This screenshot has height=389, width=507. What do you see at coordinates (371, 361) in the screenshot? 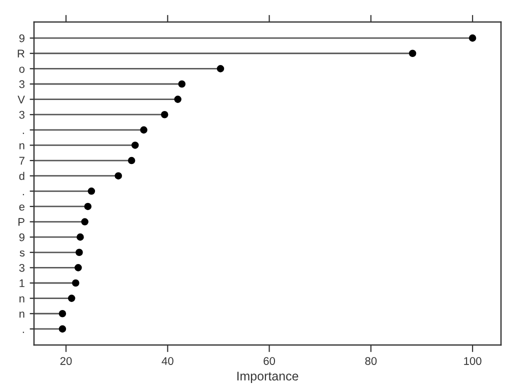
I see `x-tick-label: 80` at bounding box center [371, 361].